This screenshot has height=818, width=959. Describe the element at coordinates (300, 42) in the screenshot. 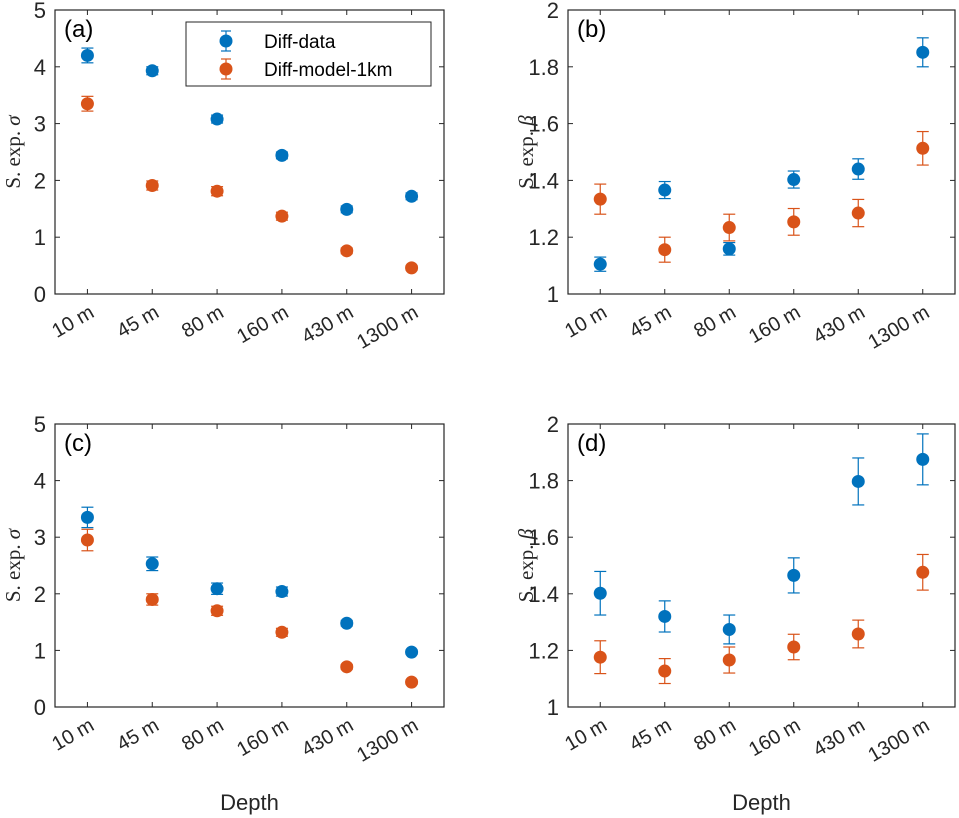

I see `legend-label-diff-data: Diff-data` at that location.